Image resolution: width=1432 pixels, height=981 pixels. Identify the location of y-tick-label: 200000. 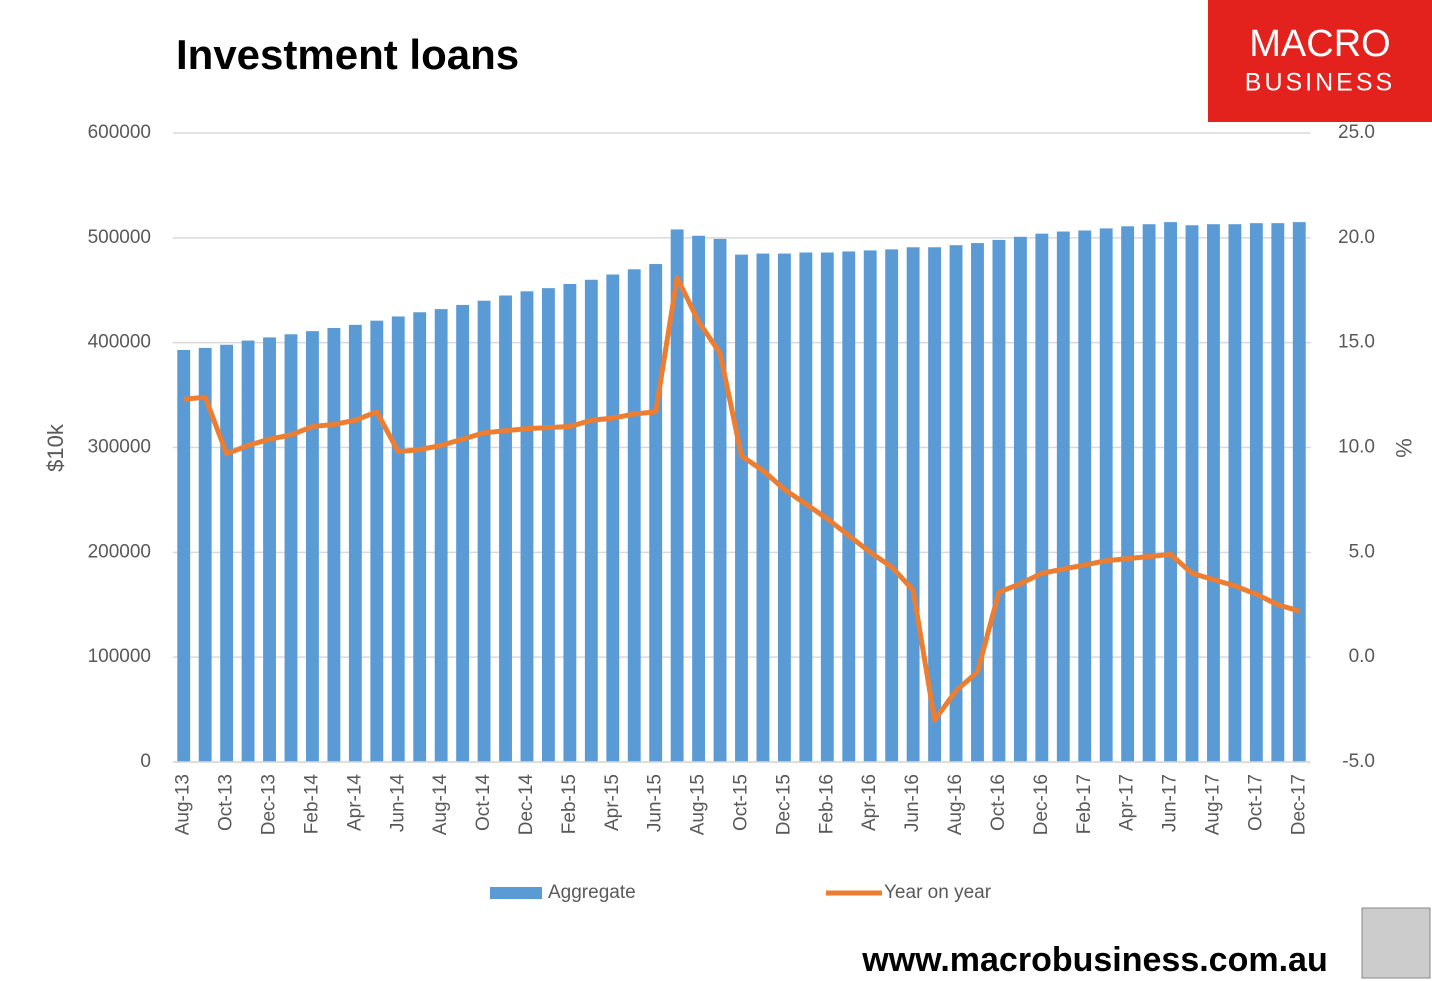
(119, 551).